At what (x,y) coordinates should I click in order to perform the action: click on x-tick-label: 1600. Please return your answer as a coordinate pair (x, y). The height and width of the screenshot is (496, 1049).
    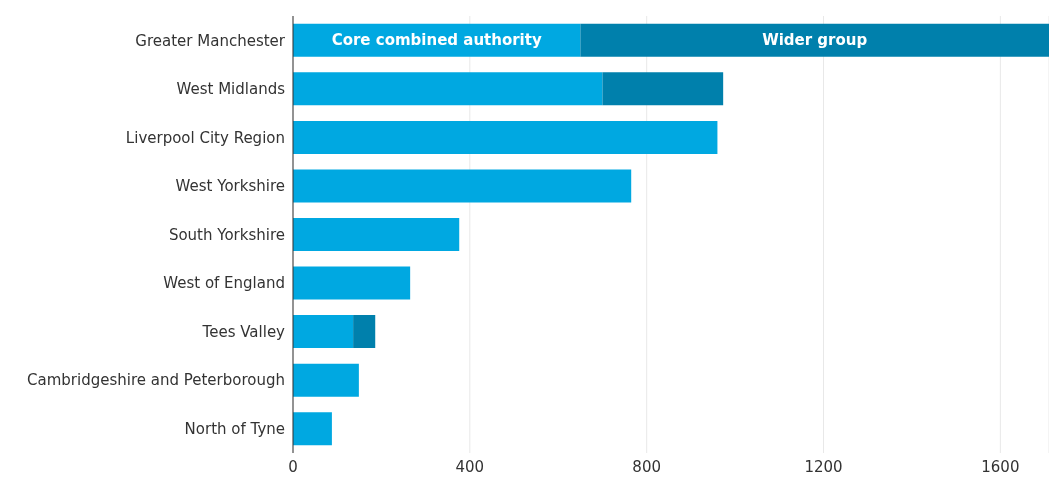
    Looking at the image, I should click on (1000, 466).